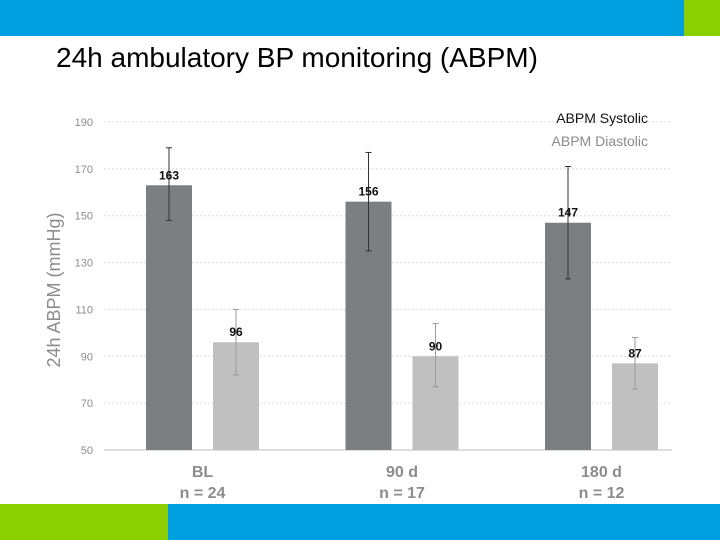 The image size is (720, 540). What do you see at coordinates (84, 123) in the screenshot?
I see `y-tick-label: 190` at bounding box center [84, 123].